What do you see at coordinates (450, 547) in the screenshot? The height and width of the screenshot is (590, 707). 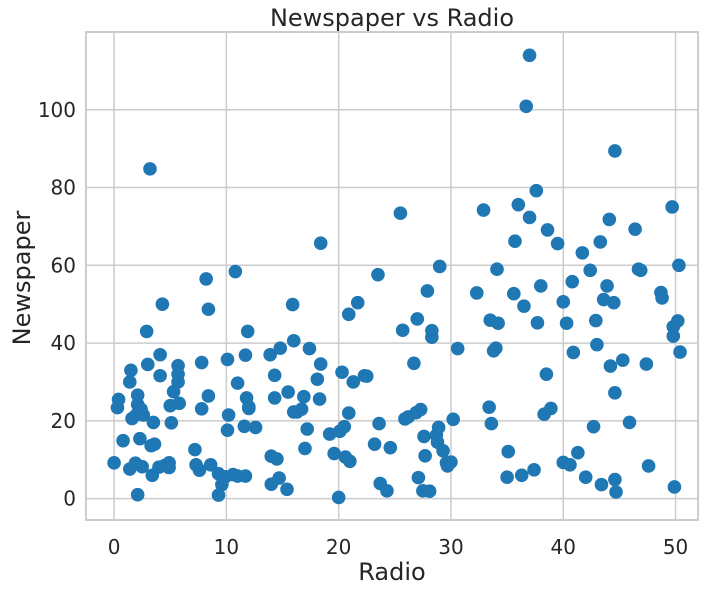 I see `x-tick-label: 30` at bounding box center [450, 547].